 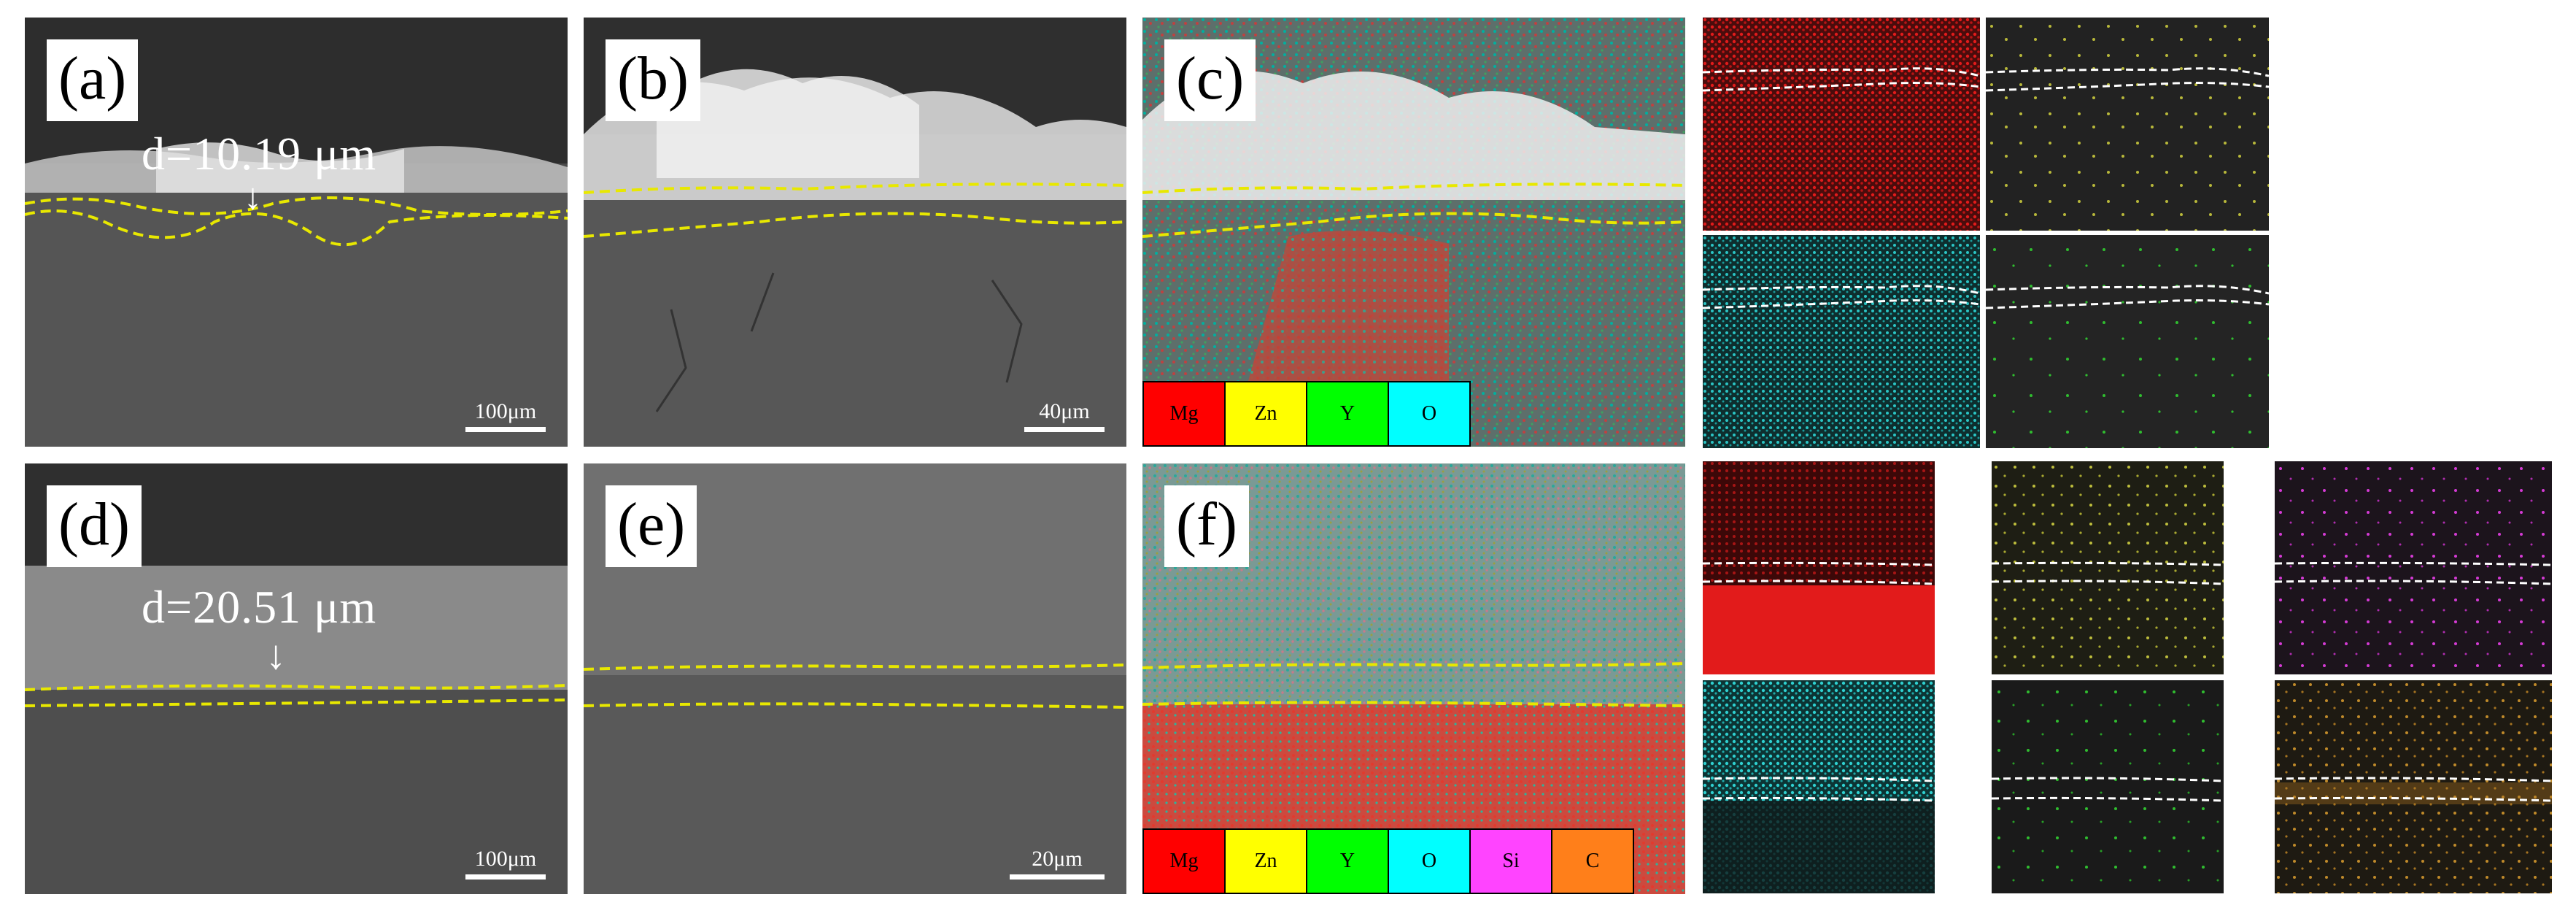 I want to click on panel-label: (c), so click(x=1210, y=80).